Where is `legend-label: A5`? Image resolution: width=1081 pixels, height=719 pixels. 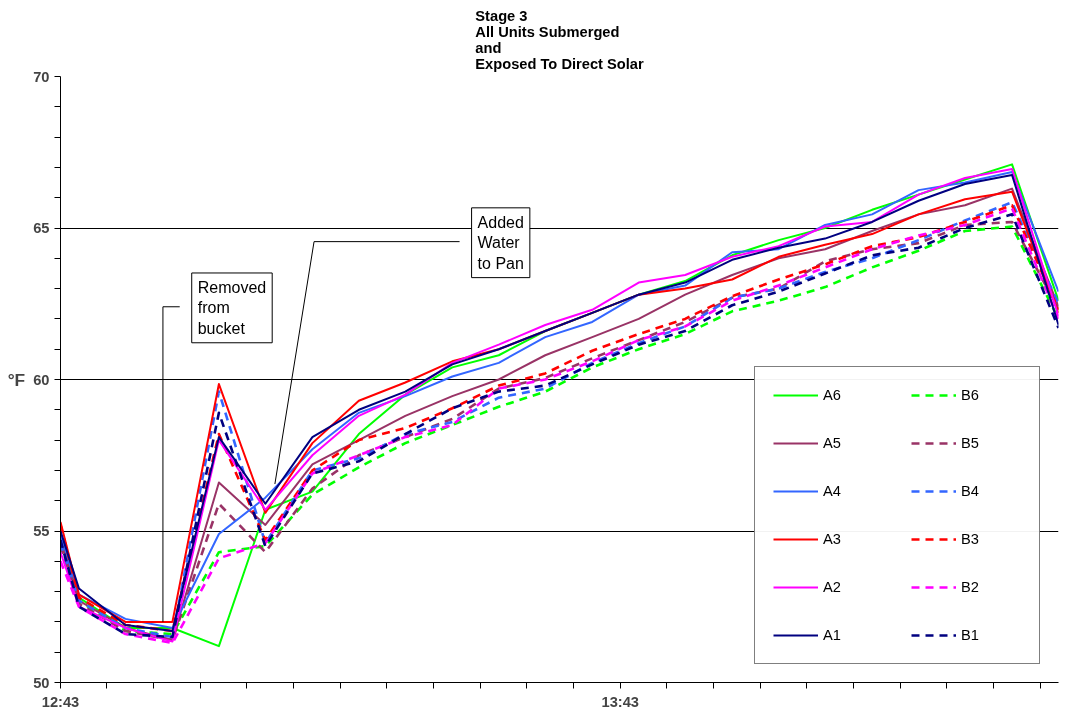
legend-label: A5 is located at coordinates (832, 443).